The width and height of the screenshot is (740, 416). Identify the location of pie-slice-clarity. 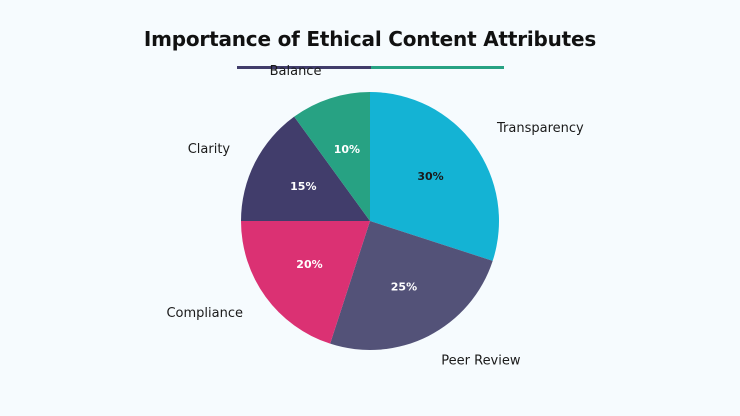
(305, 168).